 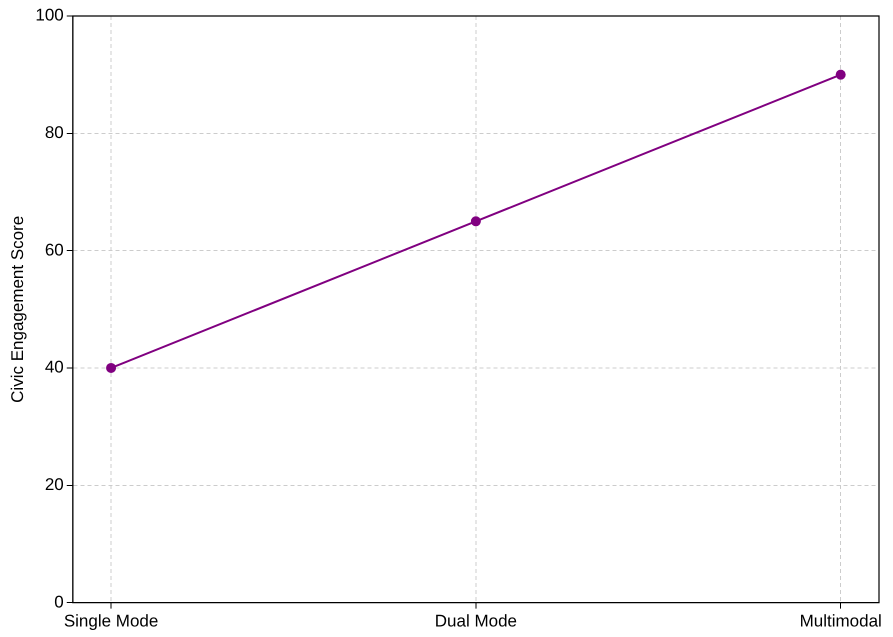 What do you see at coordinates (59, 602) in the screenshot?
I see `y-tick-label: 0` at bounding box center [59, 602].